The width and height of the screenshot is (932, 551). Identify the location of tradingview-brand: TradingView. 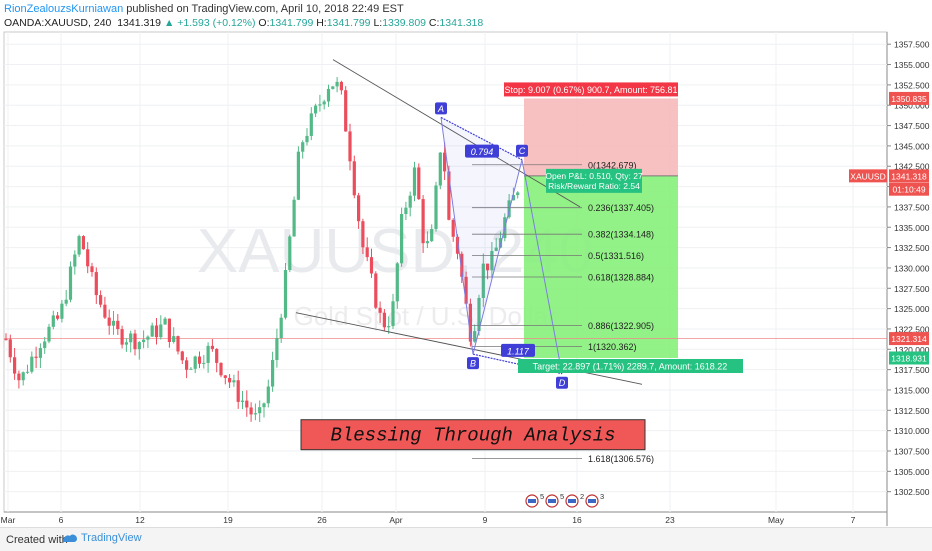
(102, 538).